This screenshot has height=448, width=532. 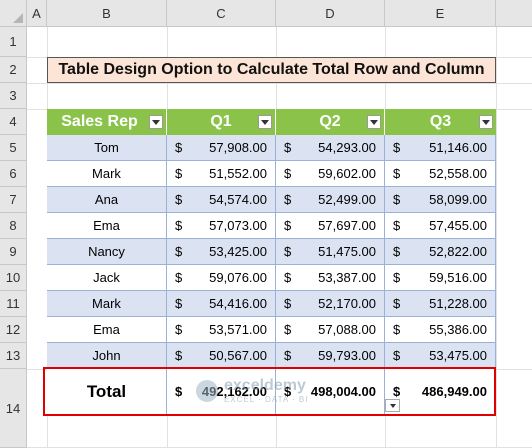 What do you see at coordinates (458, 173) in the screenshot?
I see `cell-value: 52,558.00` at bounding box center [458, 173].